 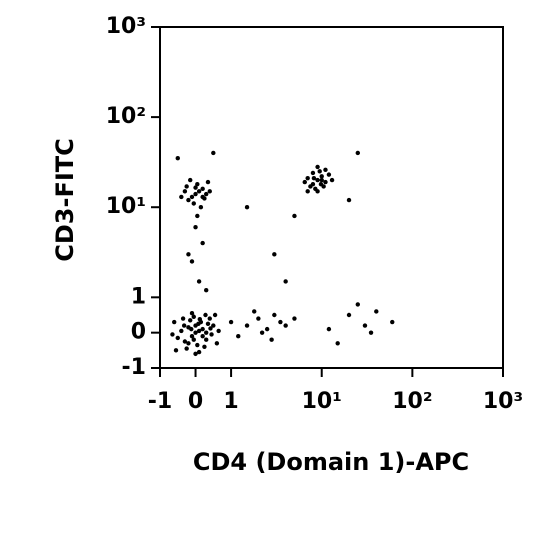 I want to click on y-tick-label: 10¹, so click(x=126, y=206).